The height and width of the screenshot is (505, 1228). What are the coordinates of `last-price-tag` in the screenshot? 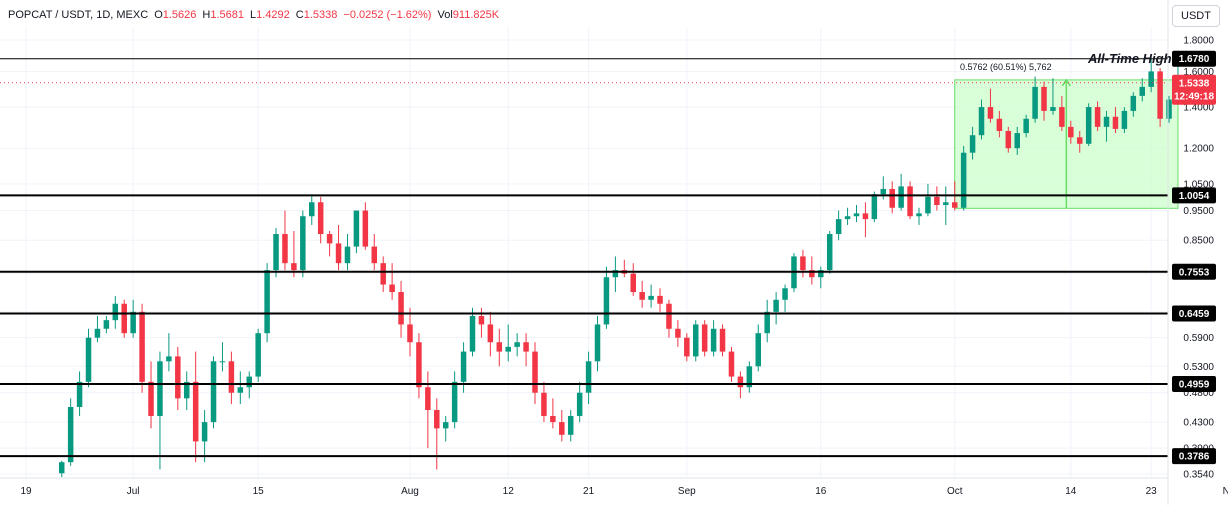 It's located at (1194, 89).